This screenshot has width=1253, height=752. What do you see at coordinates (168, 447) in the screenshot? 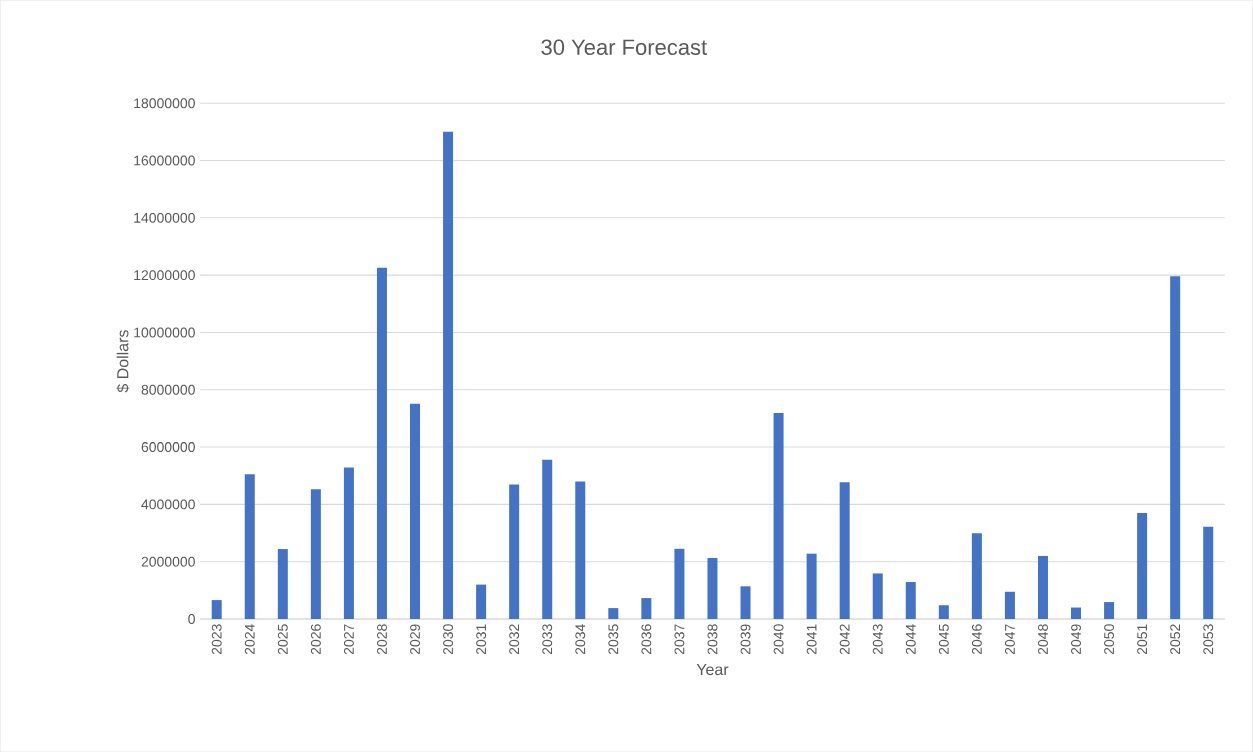
I see `y-tick-label: 6000000` at bounding box center [168, 447].